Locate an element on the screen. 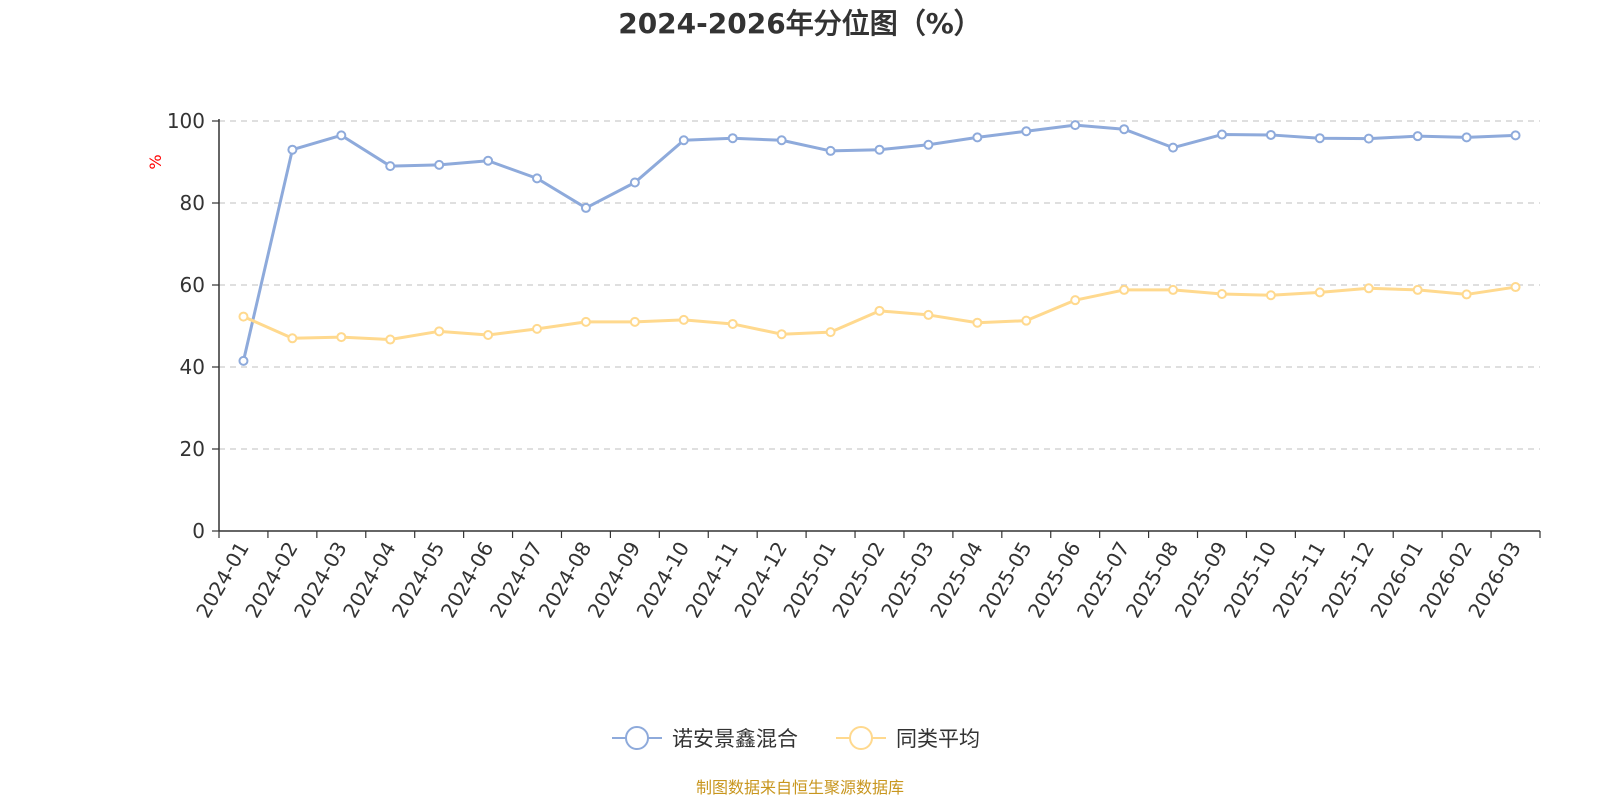 The width and height of the screenshot is (1600, 800). legend-item: 诺安景鑫混合 is located at coordinates (705, 738).